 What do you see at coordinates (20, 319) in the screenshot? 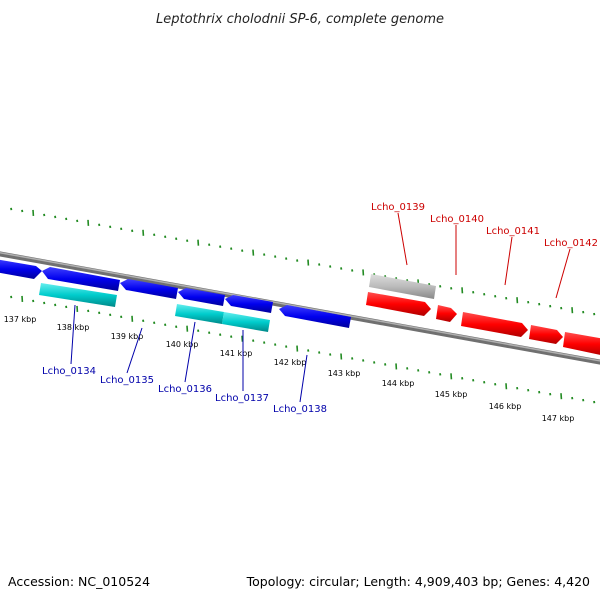
I see `kbp-label: 137 kbp` at bounding box center [20, 319].